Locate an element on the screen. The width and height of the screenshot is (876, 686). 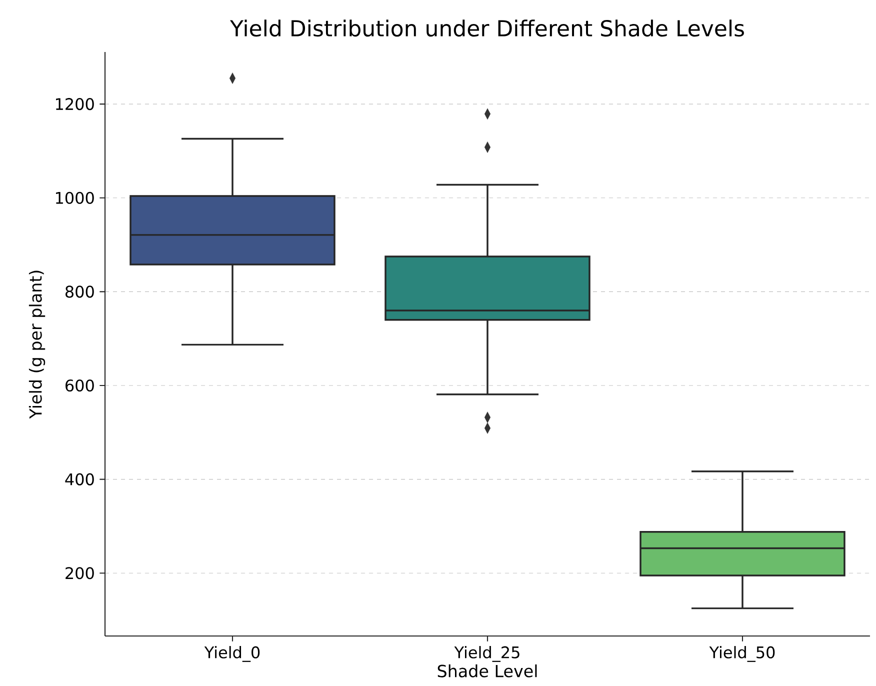
x-axis-title: Shade Level is located at coordinates (487, 671).